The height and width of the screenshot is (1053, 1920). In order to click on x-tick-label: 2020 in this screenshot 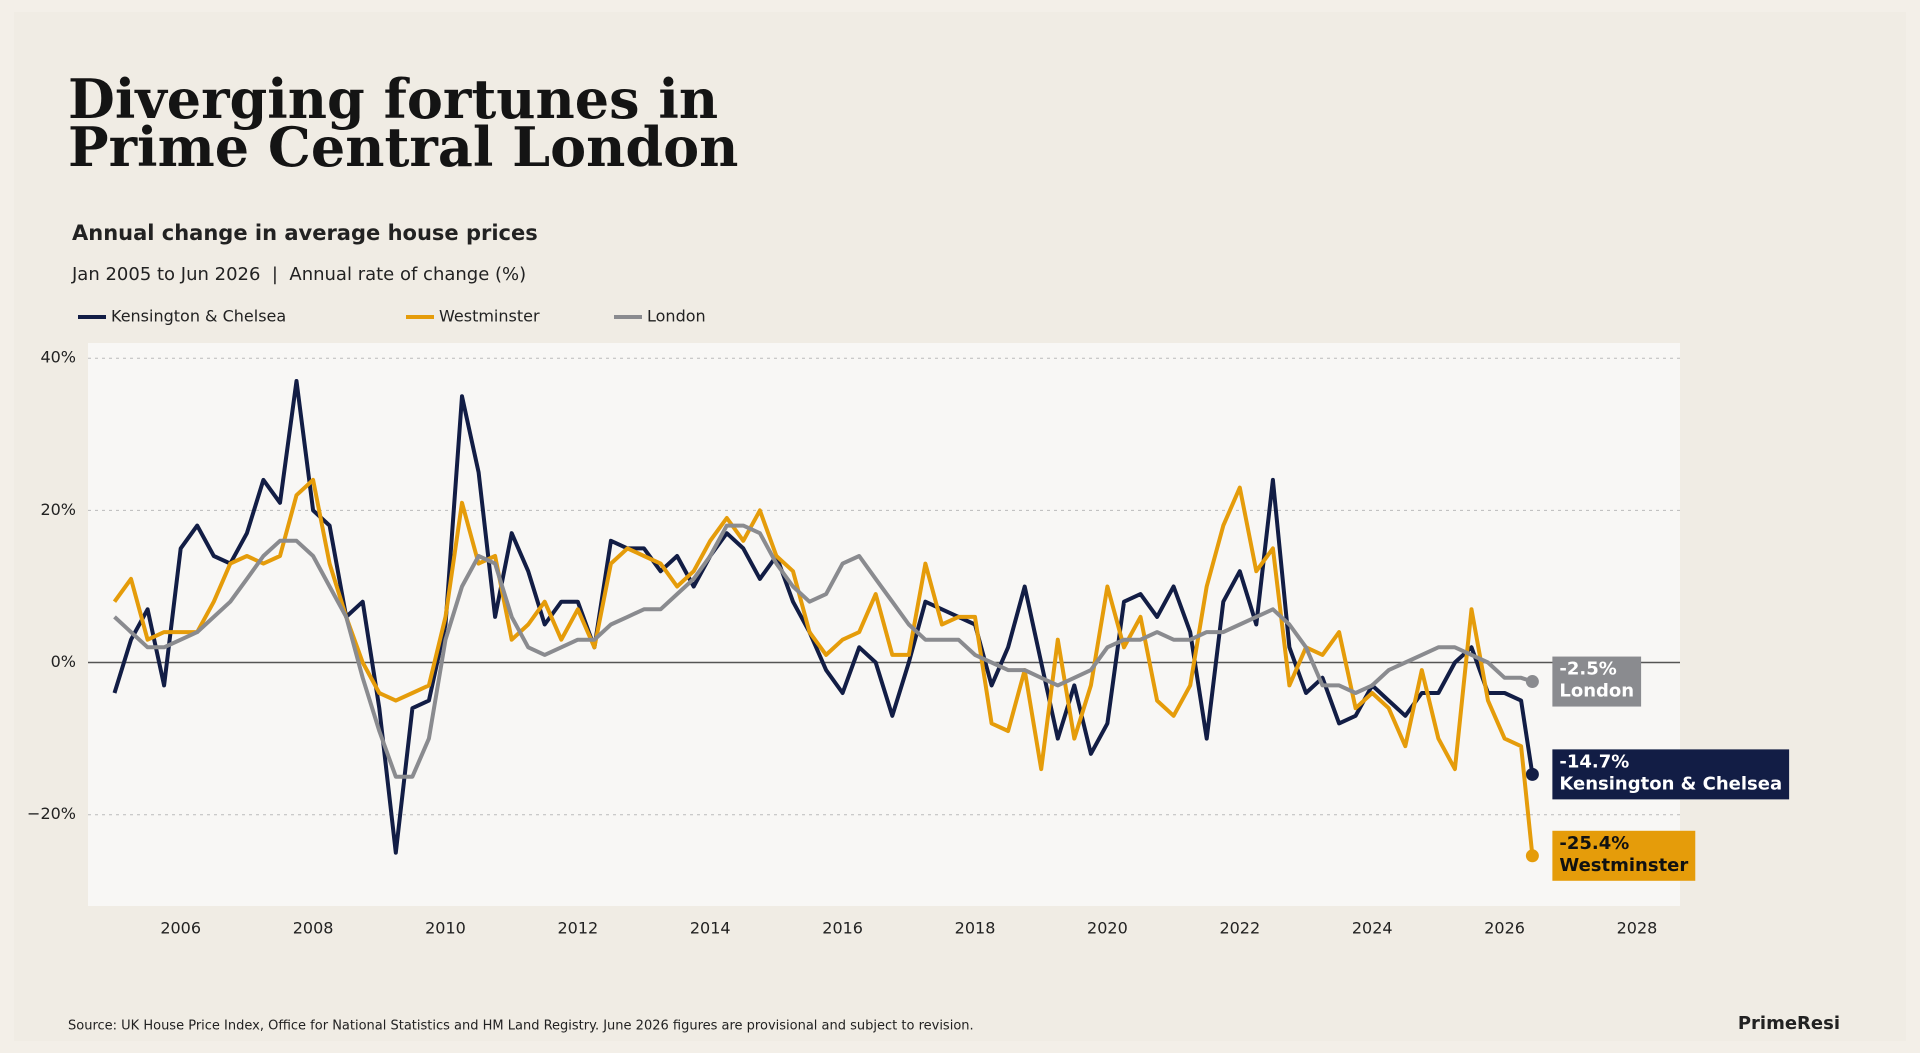, I will do `click(1107, 928)`.